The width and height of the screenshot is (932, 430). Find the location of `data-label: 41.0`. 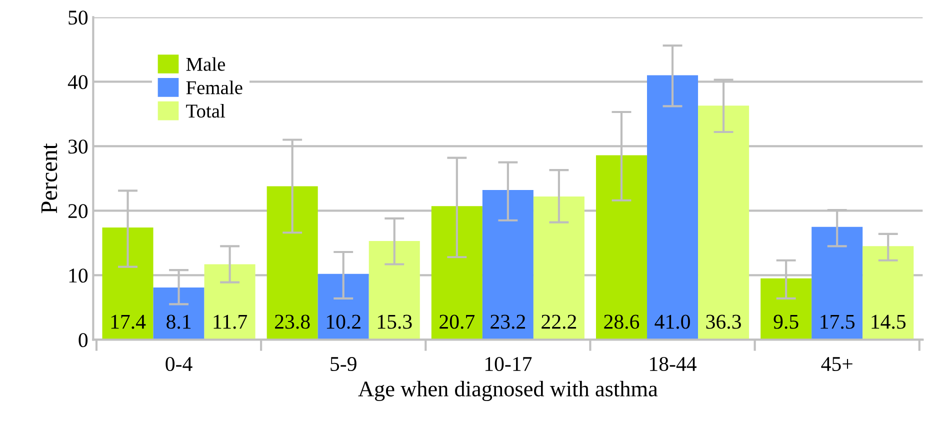

data-label: 41.0 is located at coordinates (672, 321).